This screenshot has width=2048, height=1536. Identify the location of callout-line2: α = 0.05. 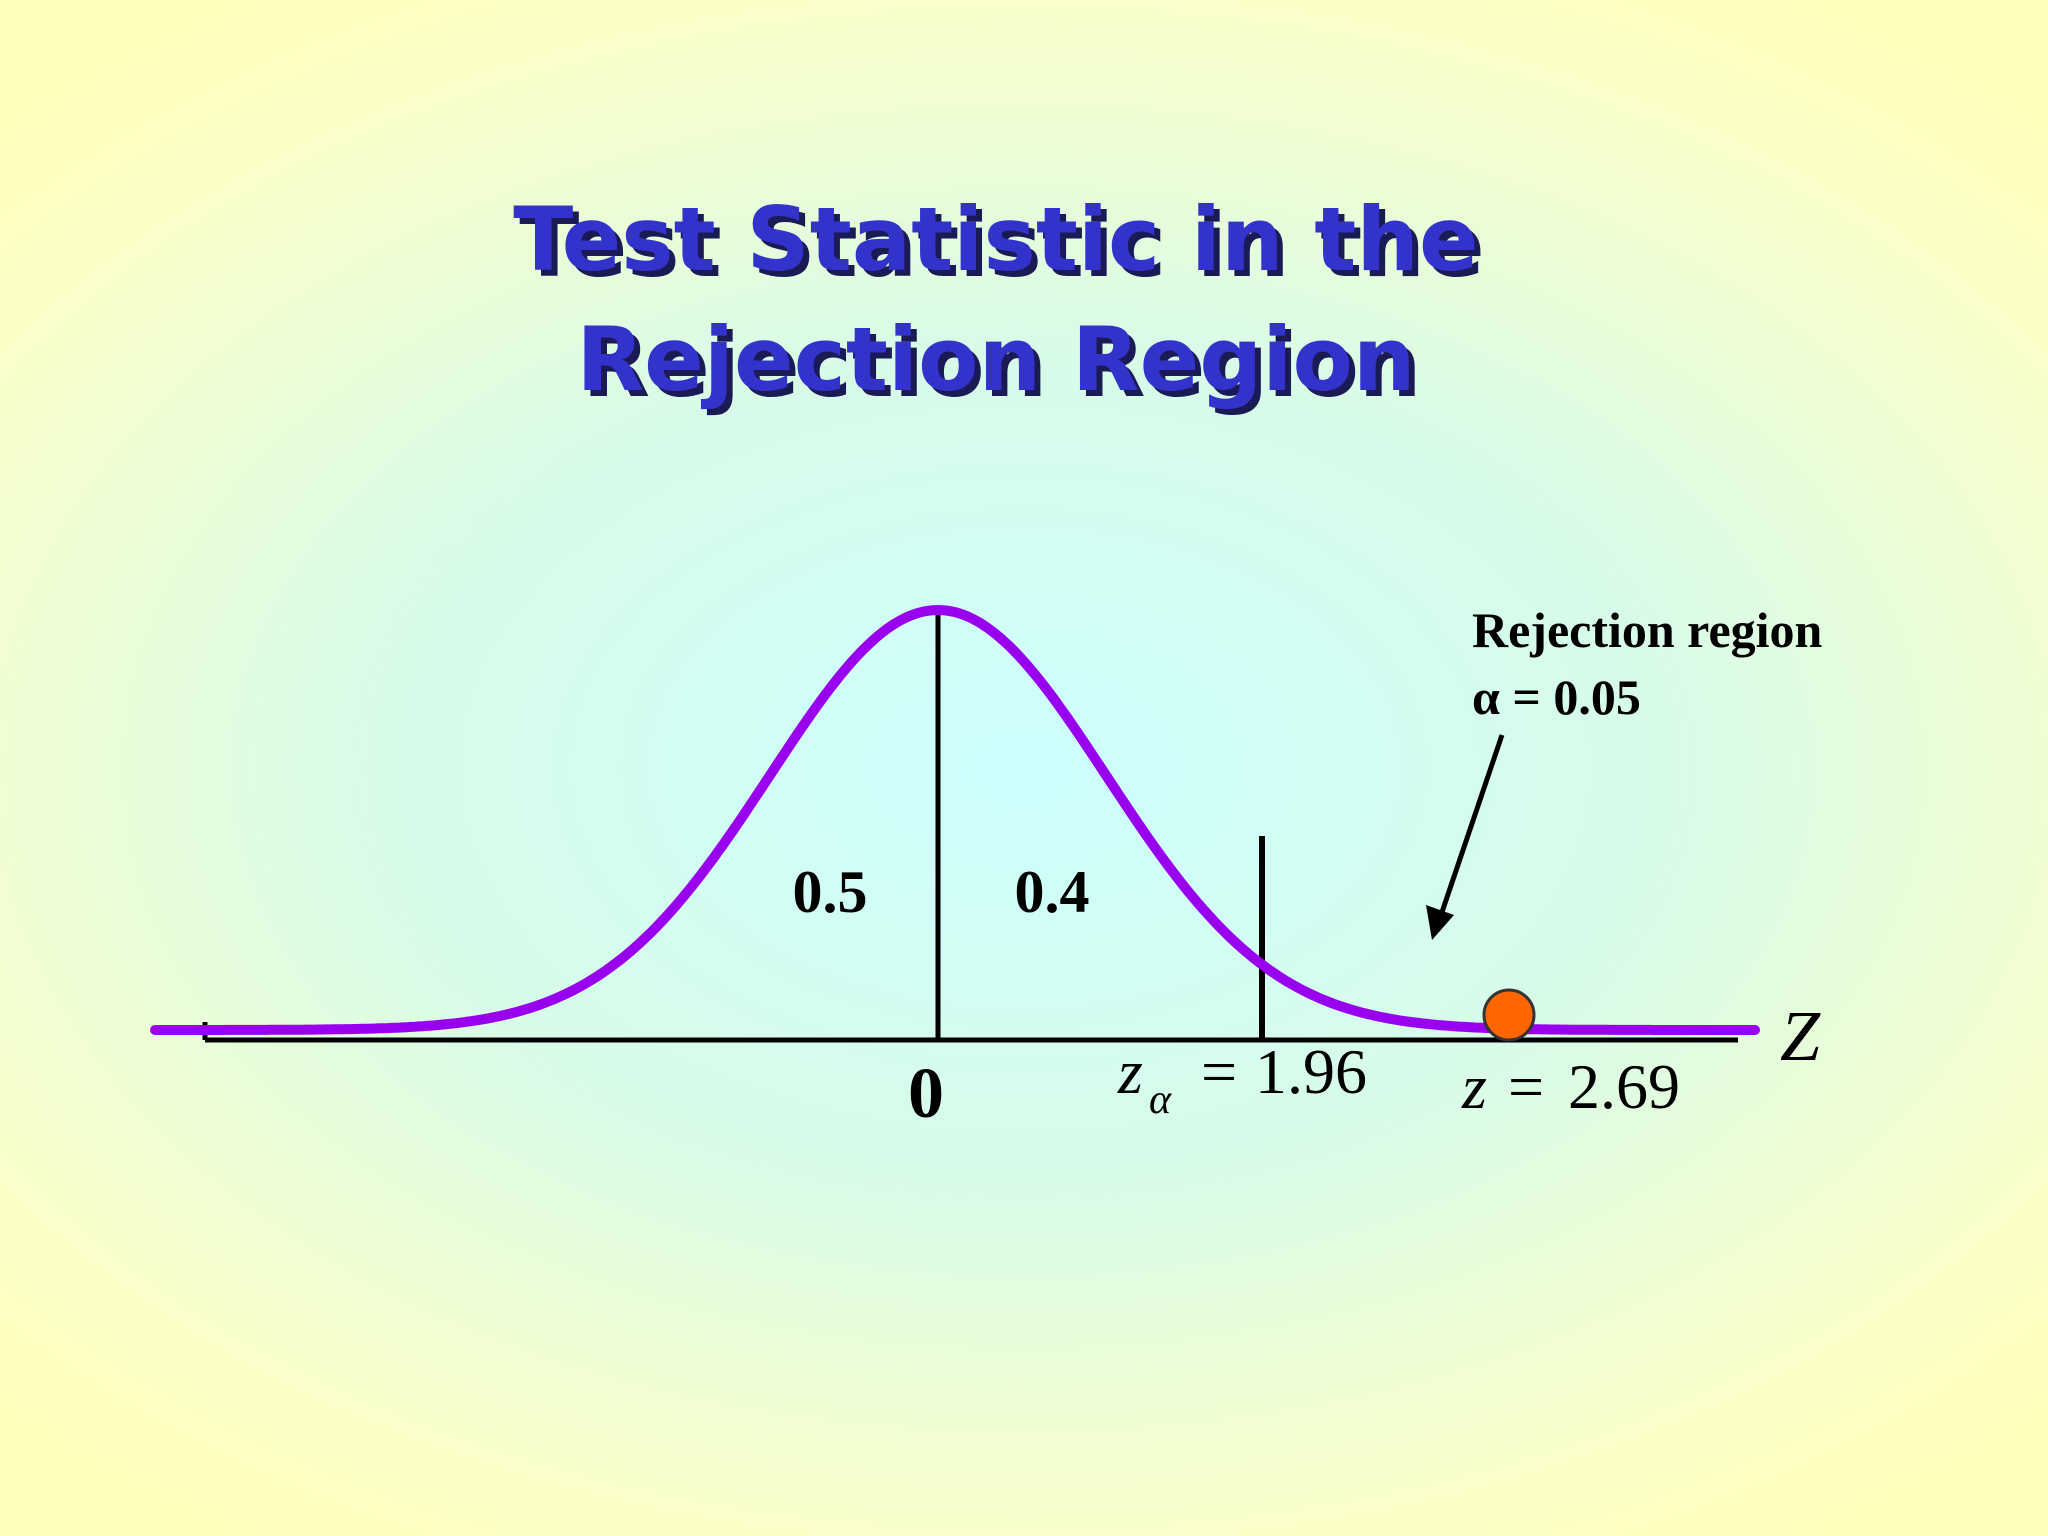
(1556, 697).